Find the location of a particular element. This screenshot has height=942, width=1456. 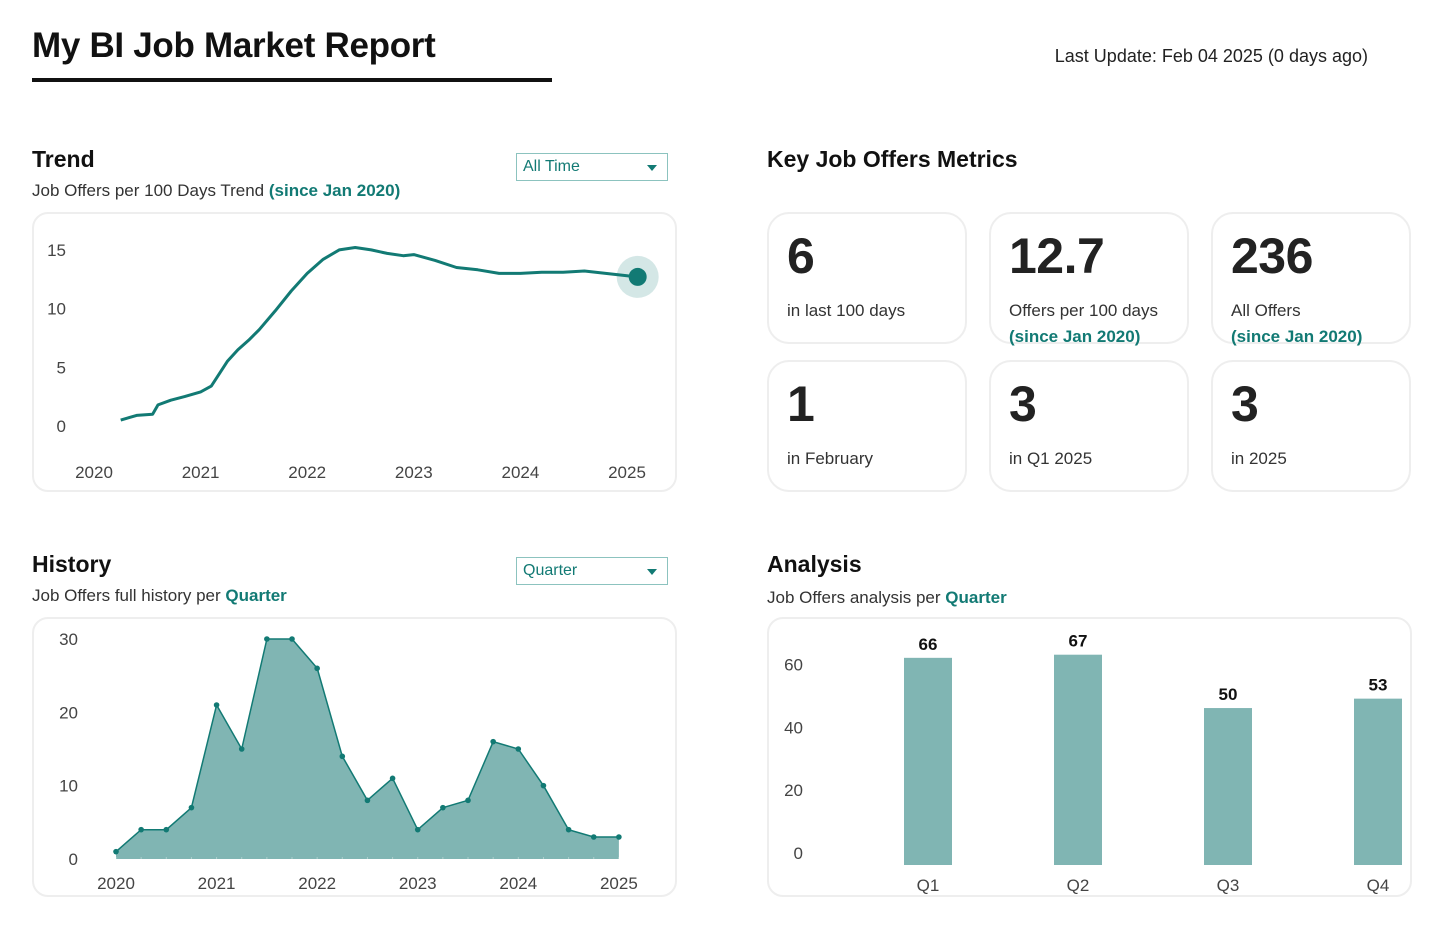

metric-label: in last 100 days is located at coordinates (846, 310).